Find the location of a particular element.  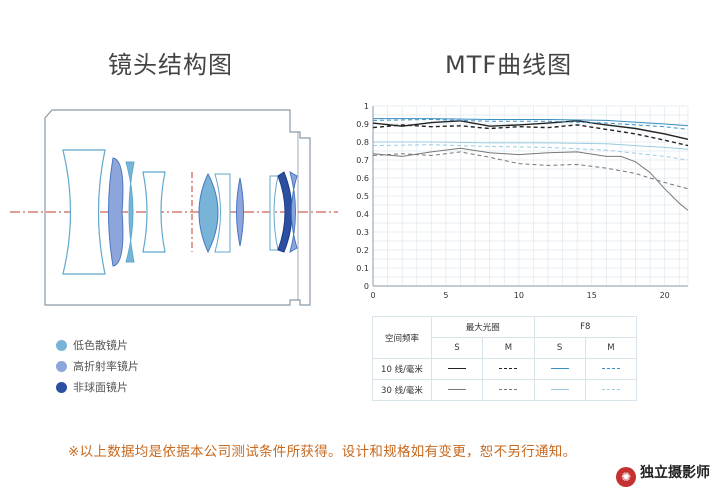

structure-title: 镜头结构图 is located at coordinates (170, 65).